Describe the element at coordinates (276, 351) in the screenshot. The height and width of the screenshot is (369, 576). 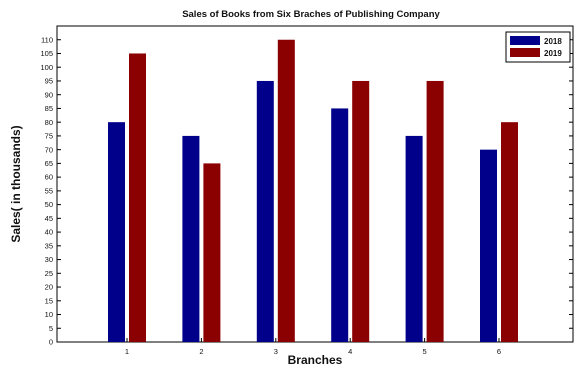
I see `x-tick-label: 3` at that location.